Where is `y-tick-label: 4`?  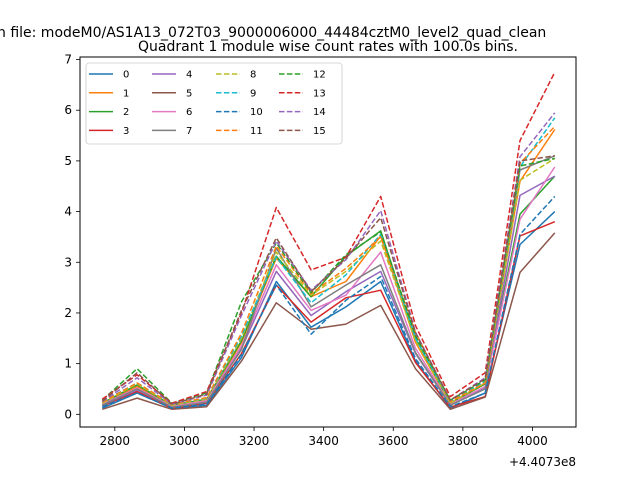 y-tick-label: 4 is located at coordinates (68, 212).